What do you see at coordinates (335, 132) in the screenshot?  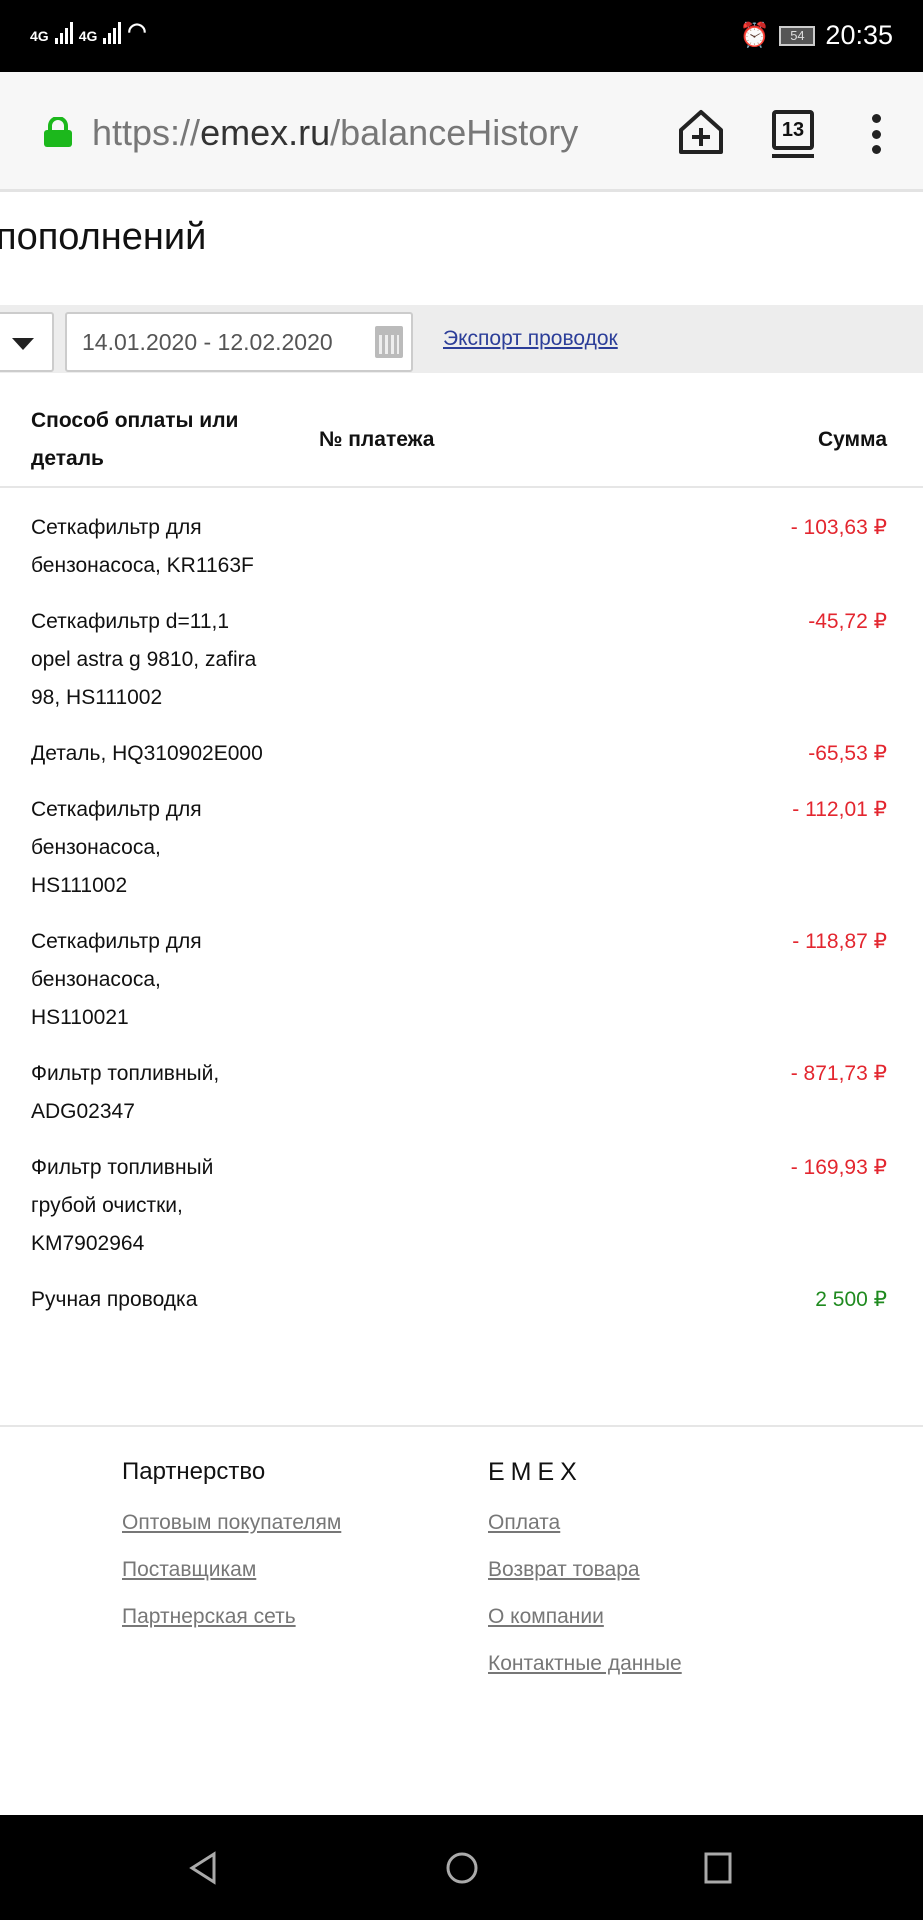 I see `address-bar: https://emex.ru/balanceHistory` at bounding box center [335, 132].